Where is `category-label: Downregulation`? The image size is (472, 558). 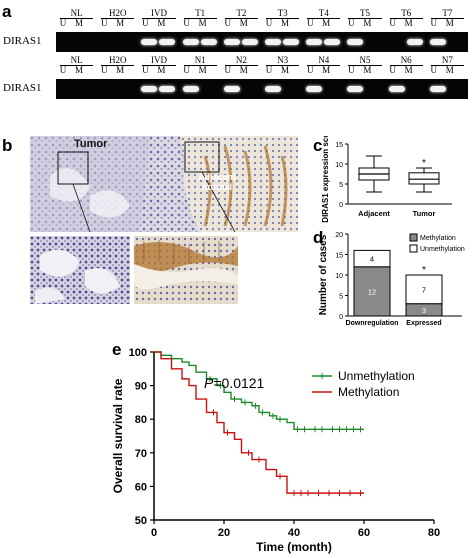
category-label: Downregulation is located at coordinates (372, 323).